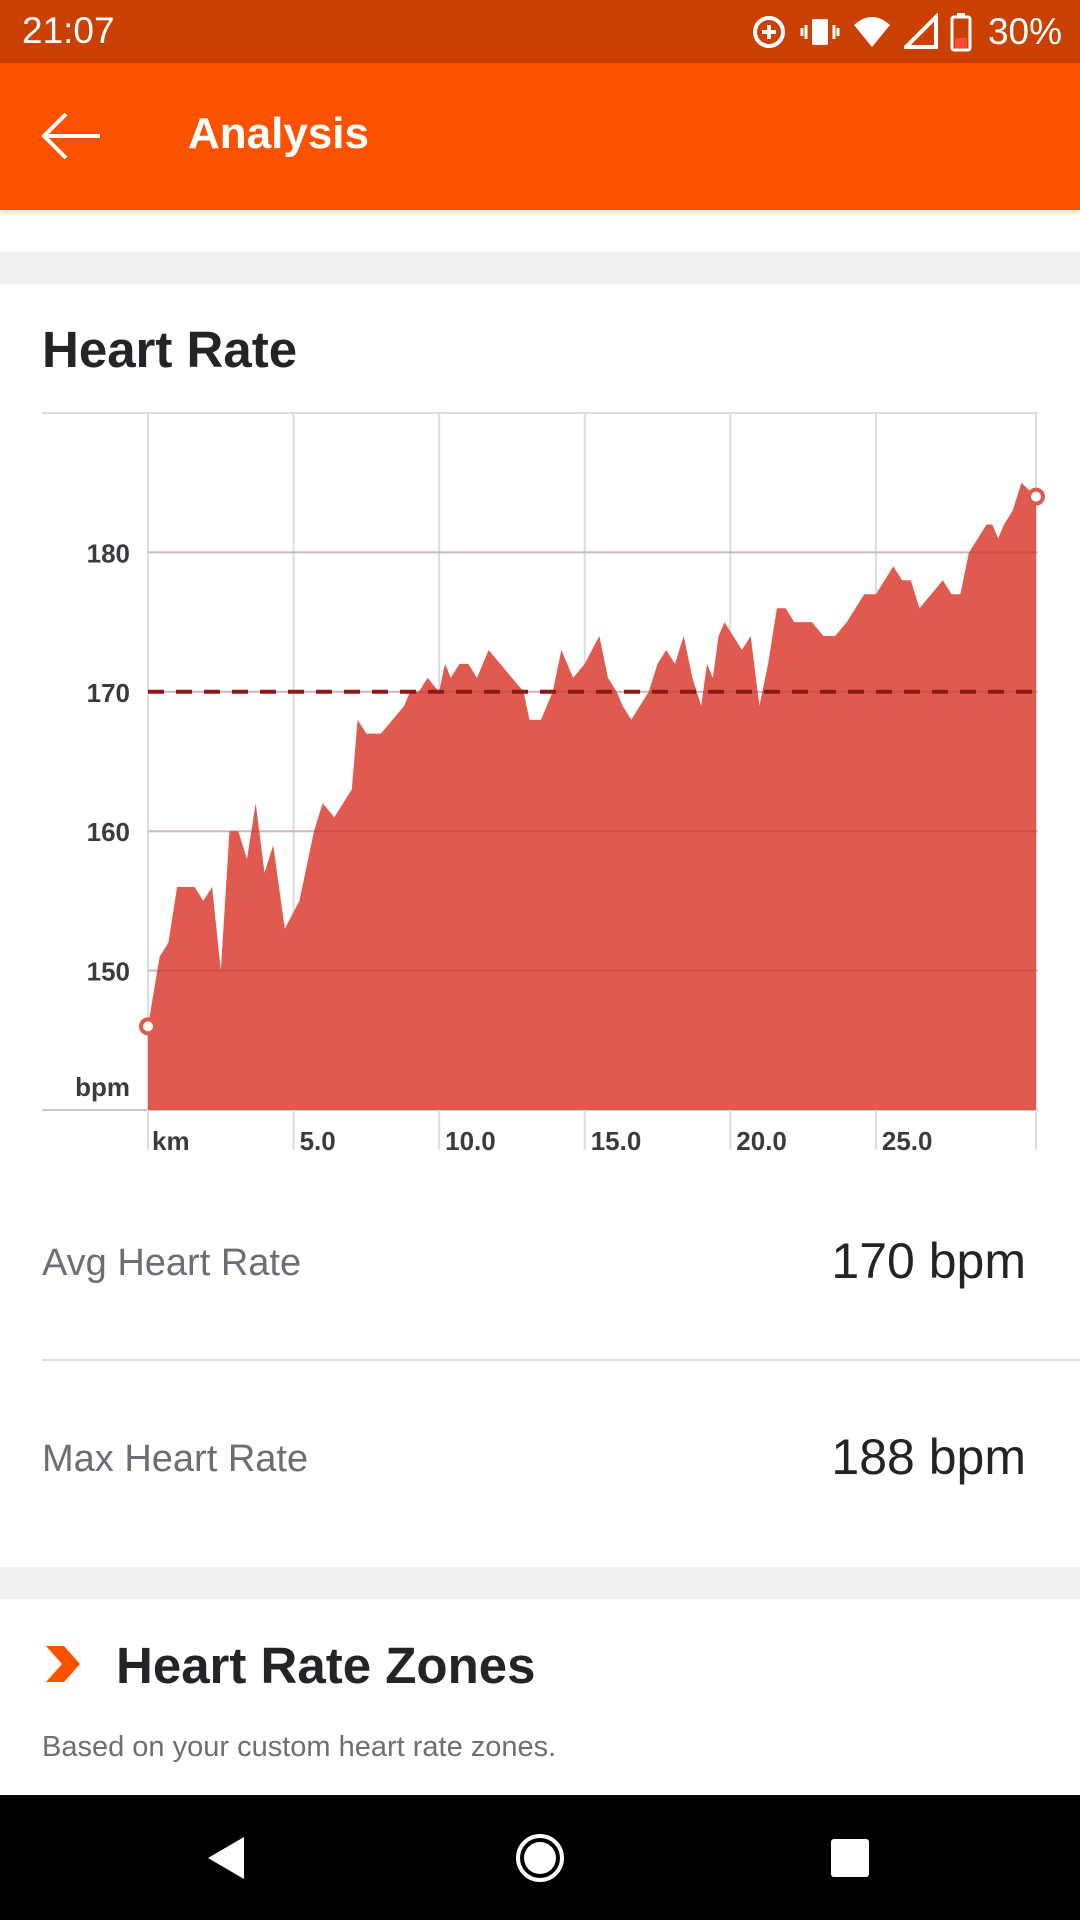 The image size is (1080, 1920). What do you see at coordinates (961, 32) in the screenshot?
I see `battery-icon` at bounding box center [961, 32].